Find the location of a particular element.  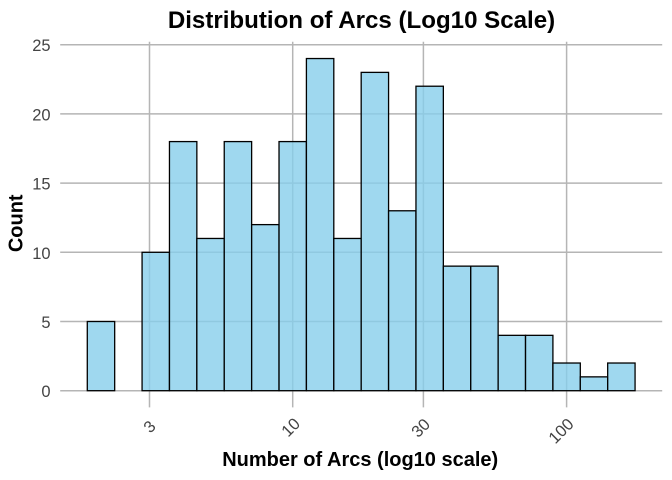

svg-text: 10 is located at coordinates (41, 254).